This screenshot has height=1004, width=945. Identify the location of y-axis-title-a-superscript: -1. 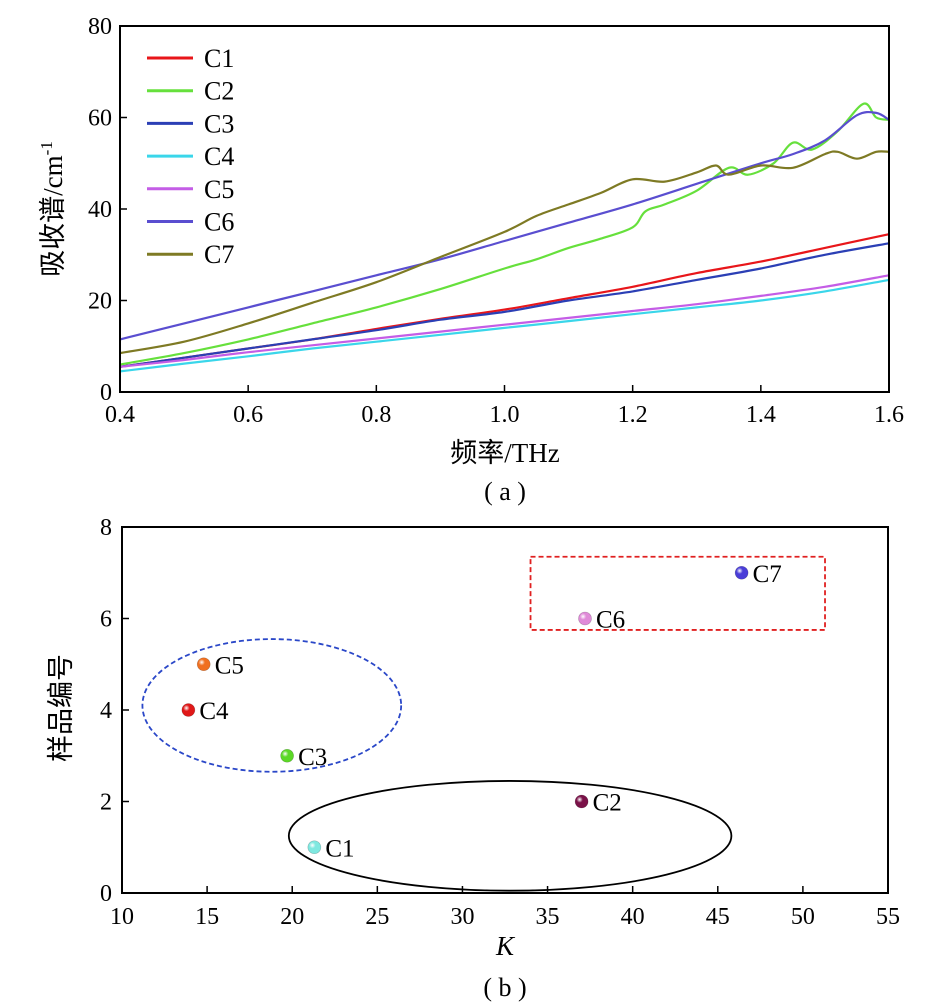
(46, 148).